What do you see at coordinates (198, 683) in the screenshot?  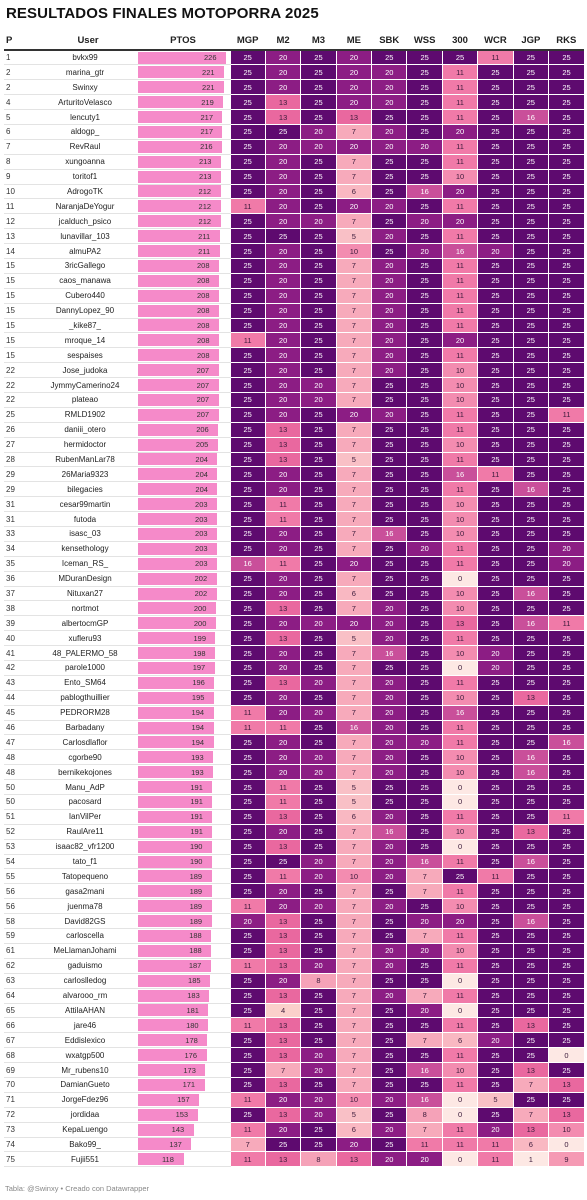 I see `points-value: 196` at bounding box center [198, 683].